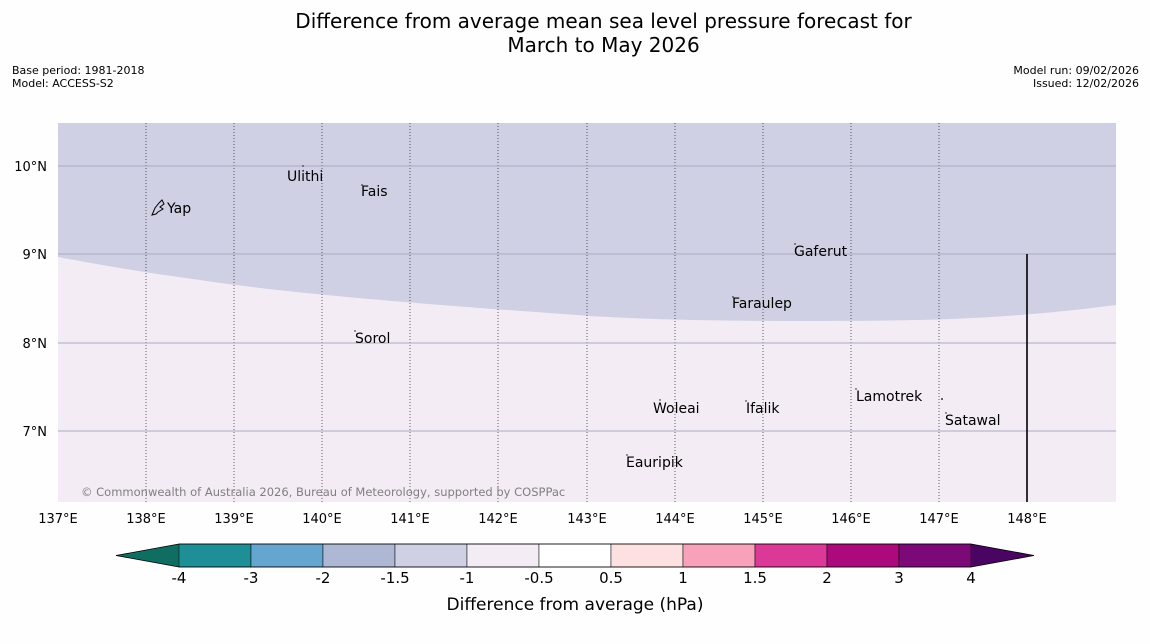  Describe the element at coordinates (146, 519) in the screenshot. I see `lon-label: 138°E` at that location.